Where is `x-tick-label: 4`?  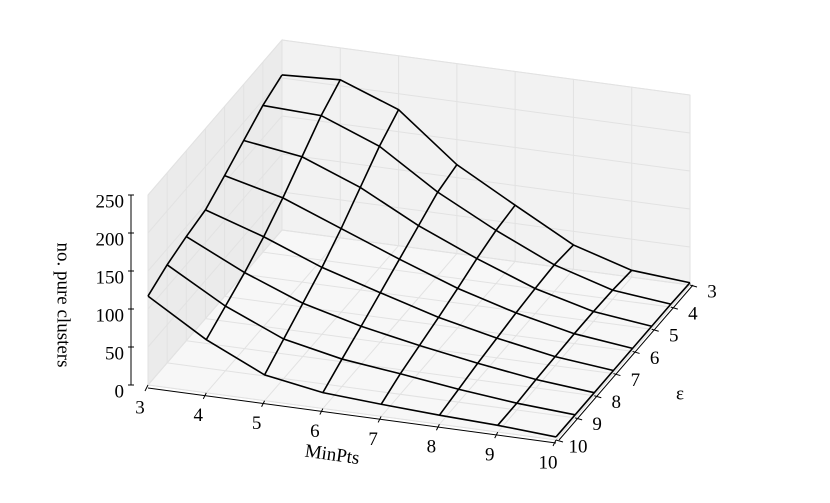
x-tick-label: 4 is located at coordinates (199, 415).